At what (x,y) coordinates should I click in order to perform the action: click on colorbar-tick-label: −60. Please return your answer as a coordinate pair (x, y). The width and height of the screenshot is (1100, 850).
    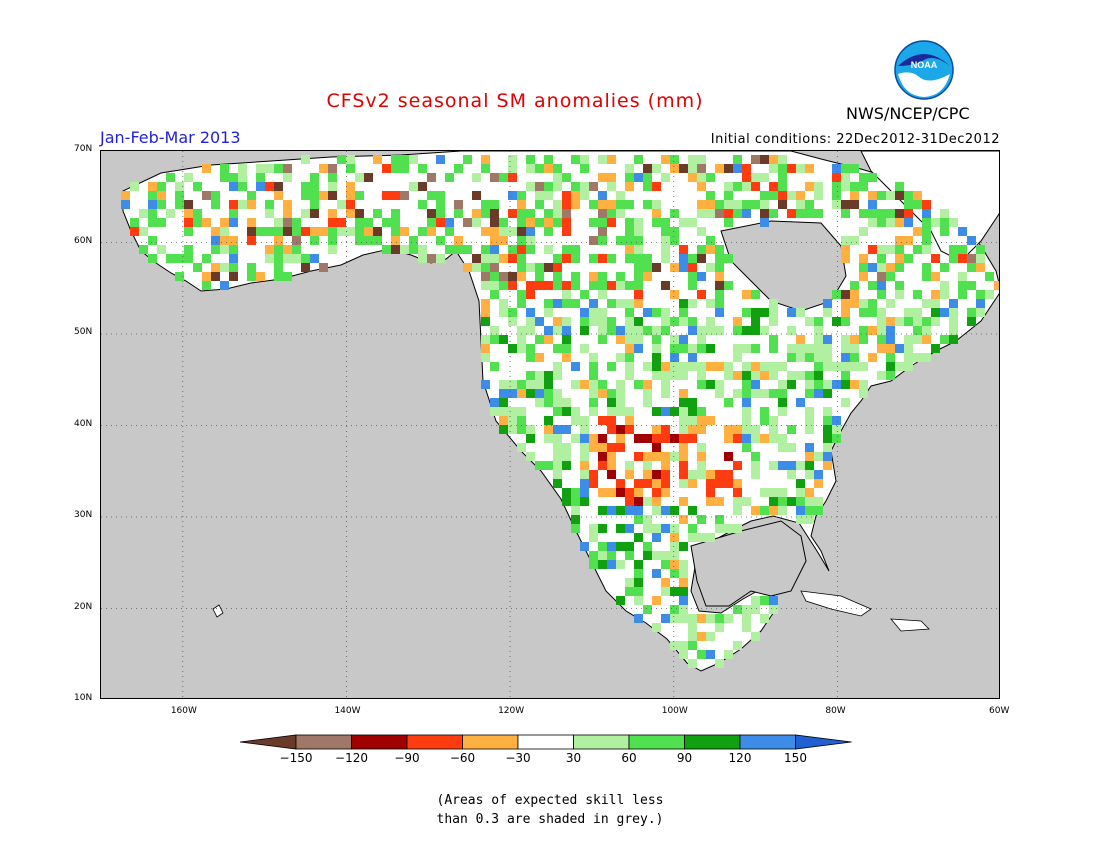
    Looking at the image, I should click on (462, 758).